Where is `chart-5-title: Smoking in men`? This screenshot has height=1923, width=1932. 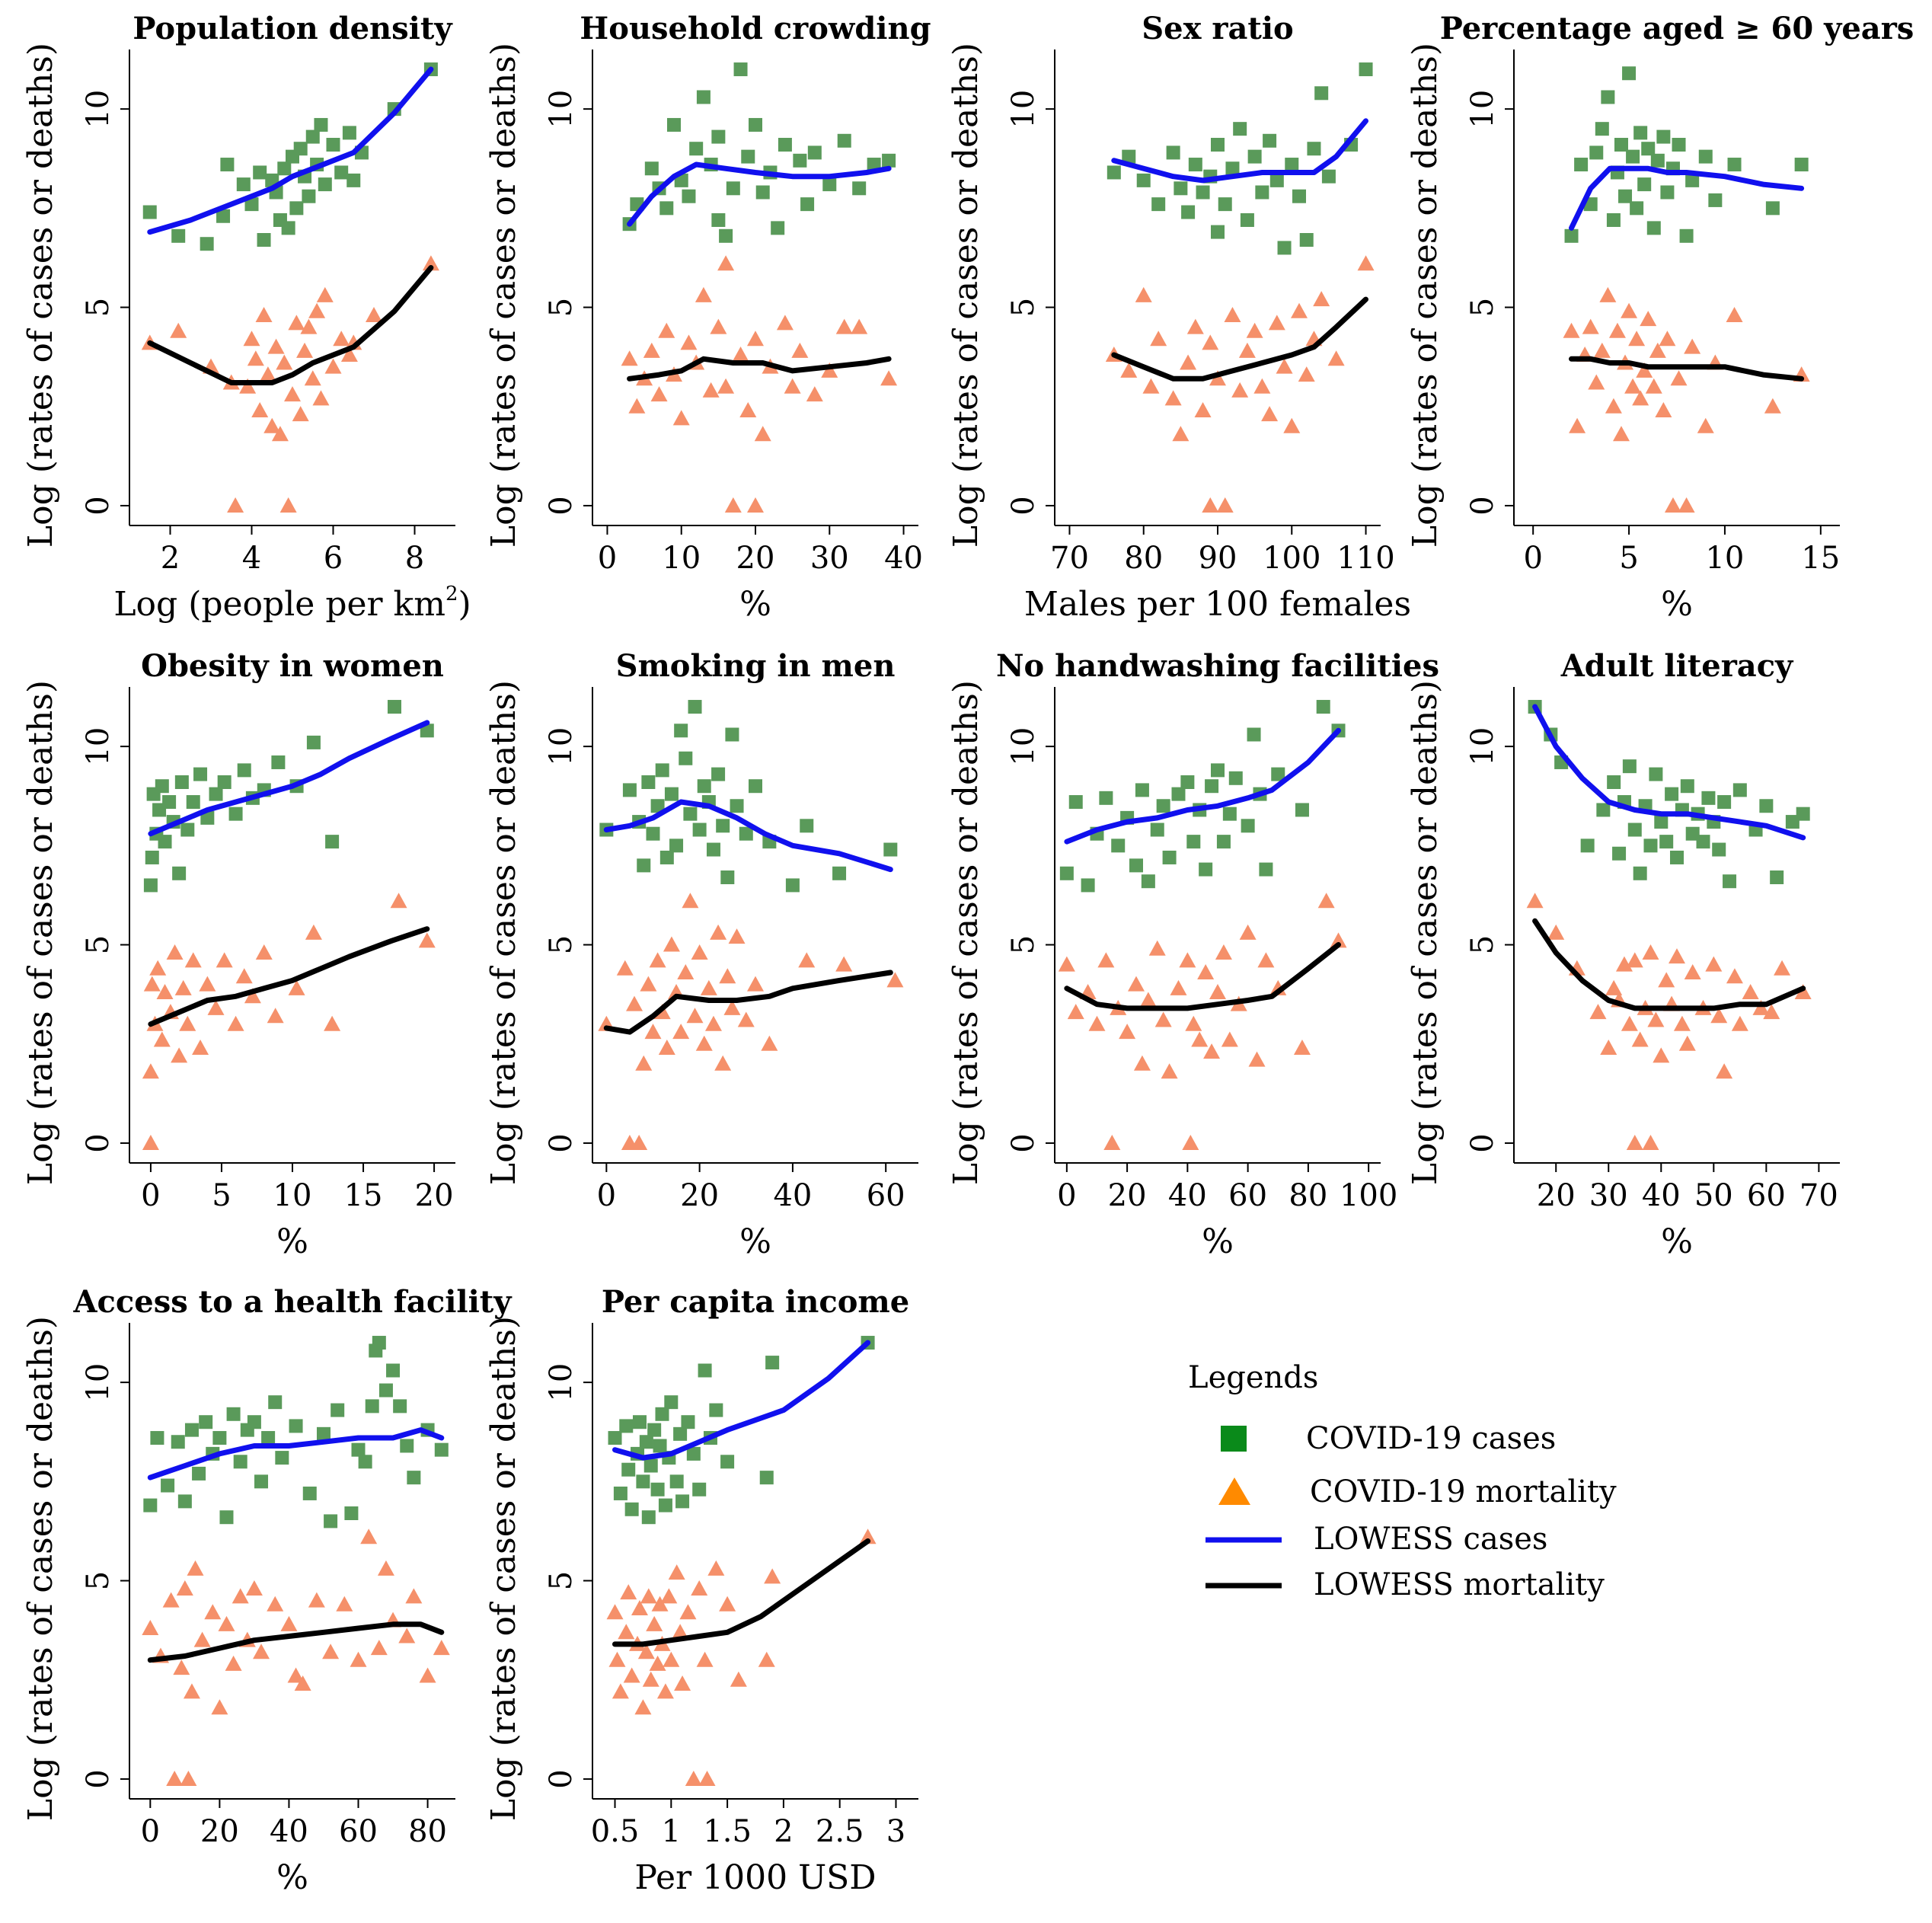
chart-5-title: Smoking in men is located at coordinates (756, 666).